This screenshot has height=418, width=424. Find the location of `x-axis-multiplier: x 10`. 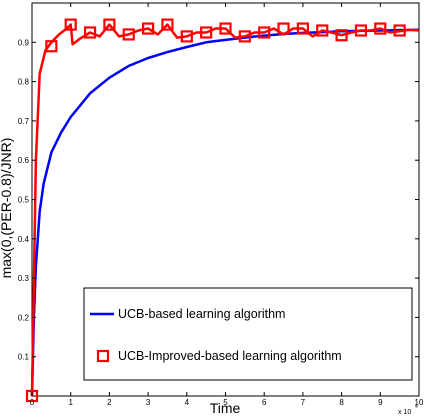

x-axis-multiplier: x 10 is located at coordinates (404, 412).